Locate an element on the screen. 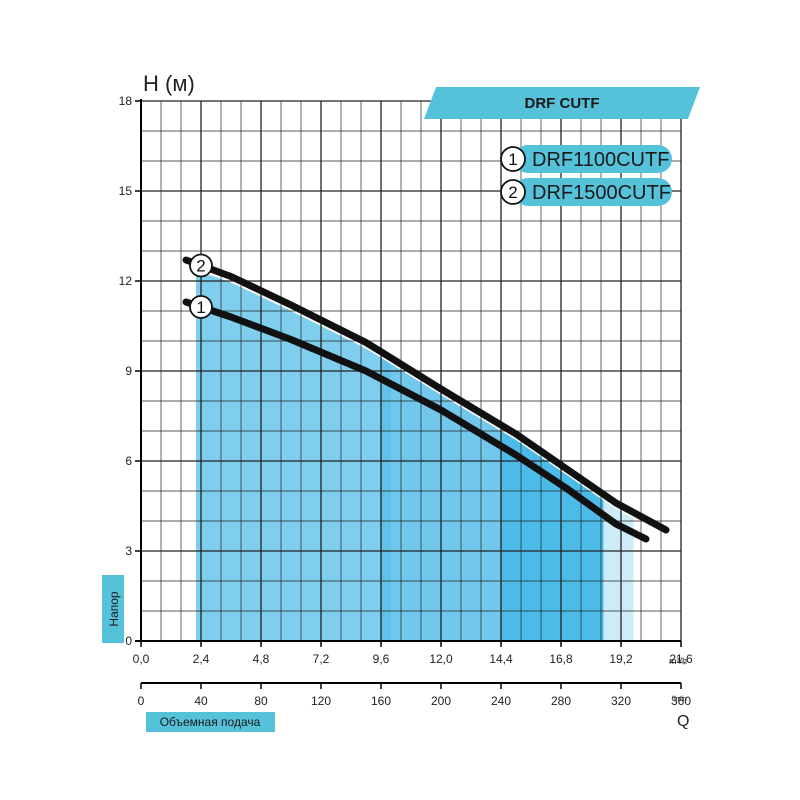 The image size is (800, 800). y-side-badge: Напор is located at coordinates (113, 609).